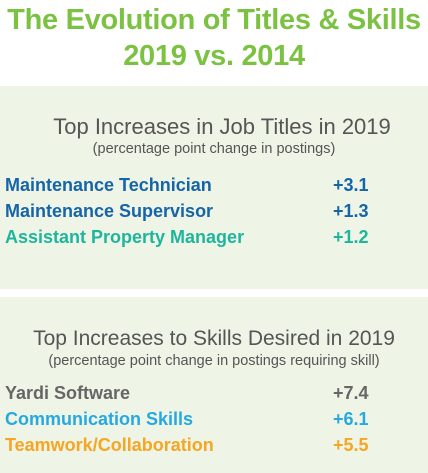 Image resolution: width=428 pixels, height=473 pixels. Describe the element at coordinates (109, 445) in the screenshot. I see `skill-label: Teamwork/Collaboration` at that location.